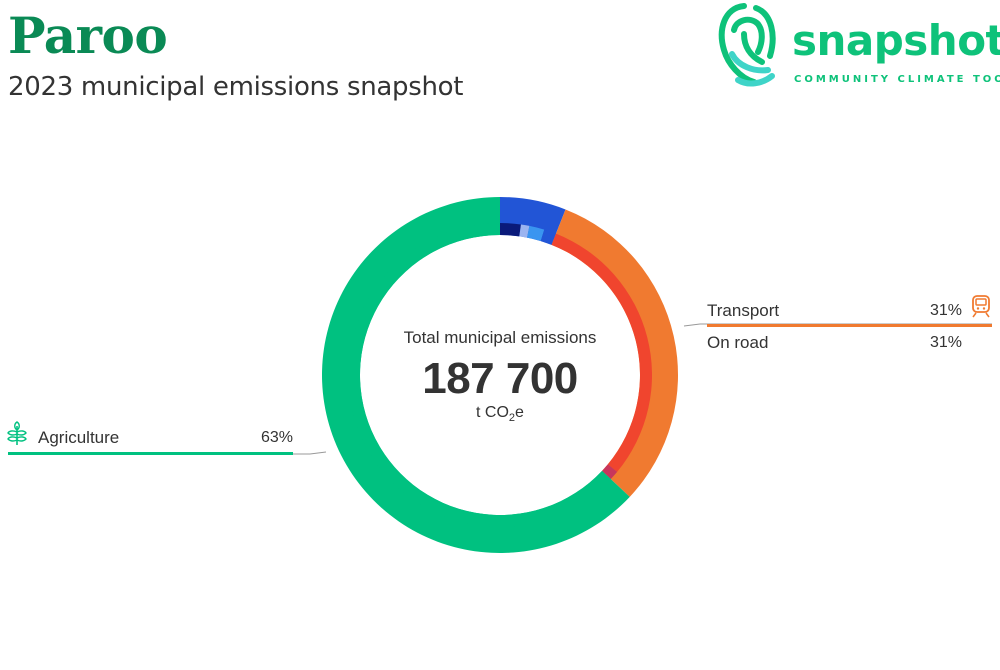  I want to click on fingerprint-icon, so click(747, 45).